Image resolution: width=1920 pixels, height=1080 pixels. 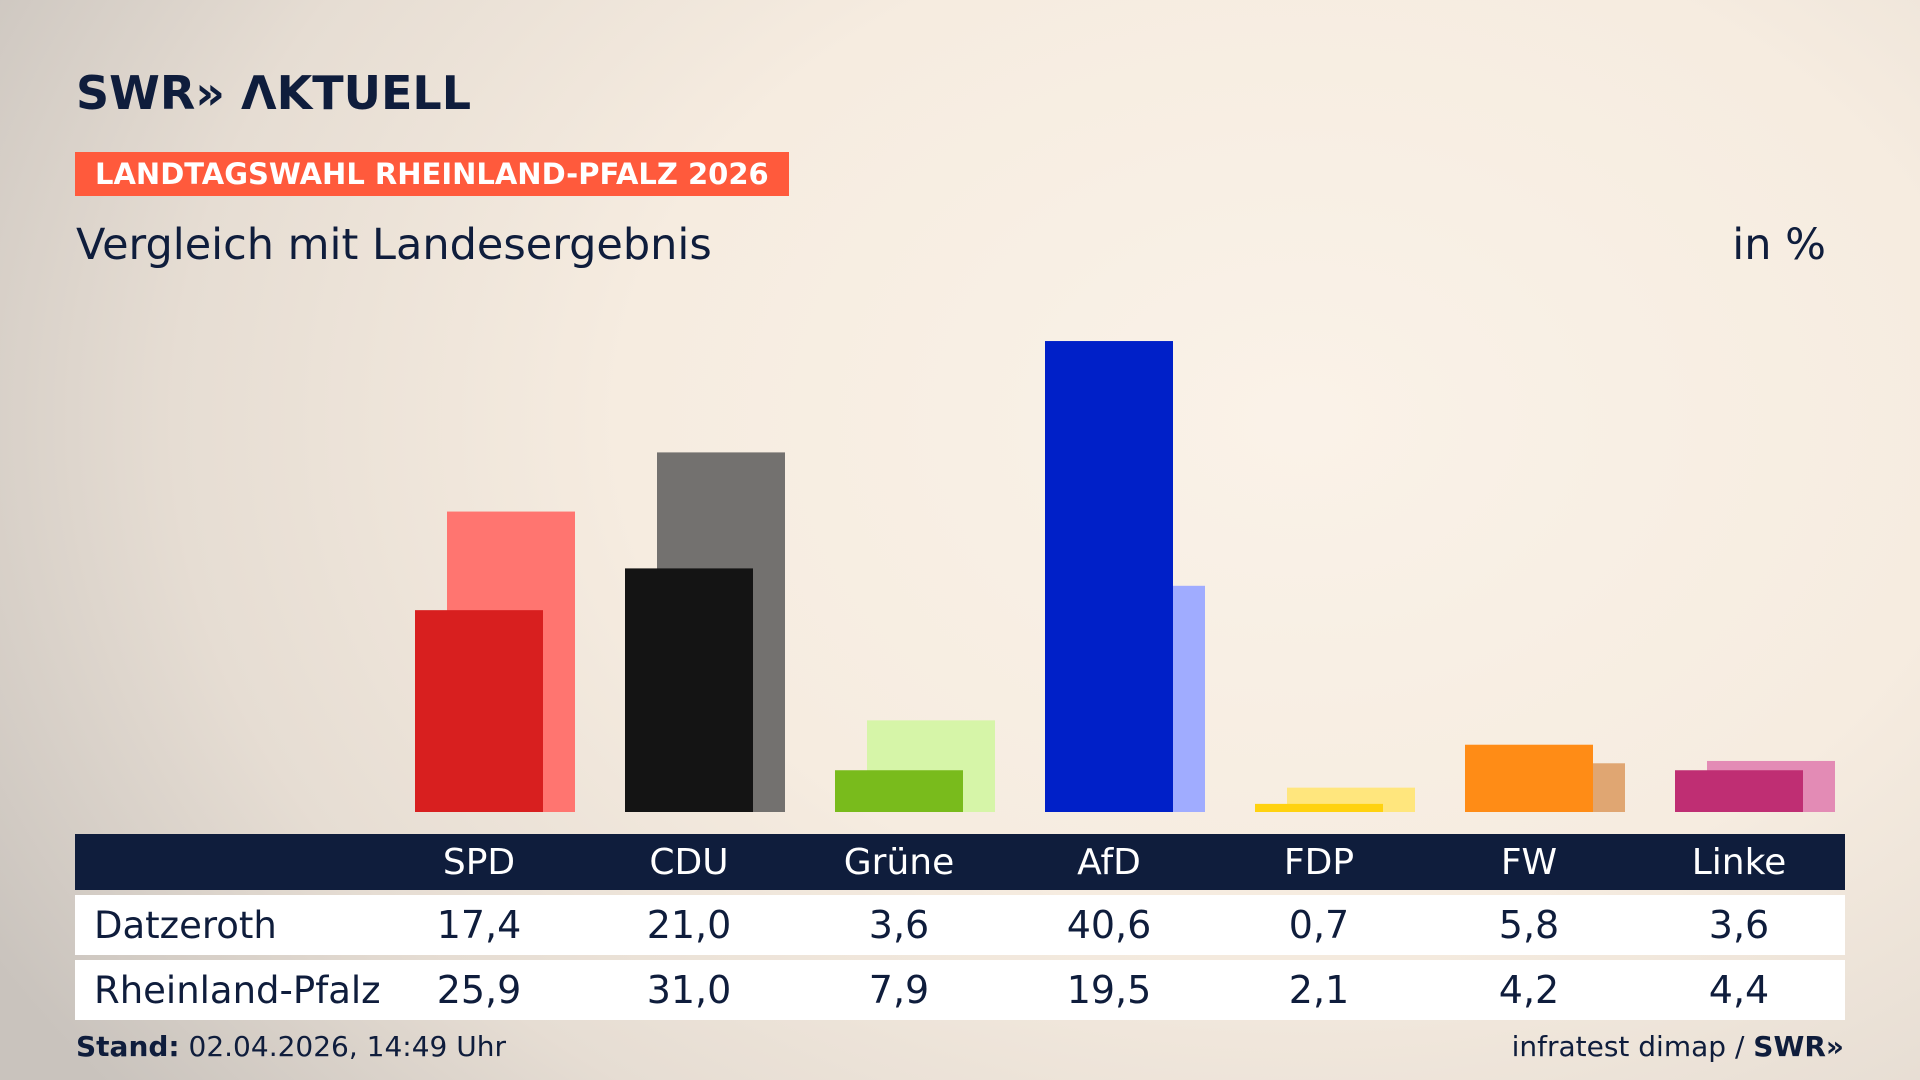 What do you see at coordinates (1319, 925) in the screenshot?
I see `table-cell: 0,7` at bounding box center [1319, 925].